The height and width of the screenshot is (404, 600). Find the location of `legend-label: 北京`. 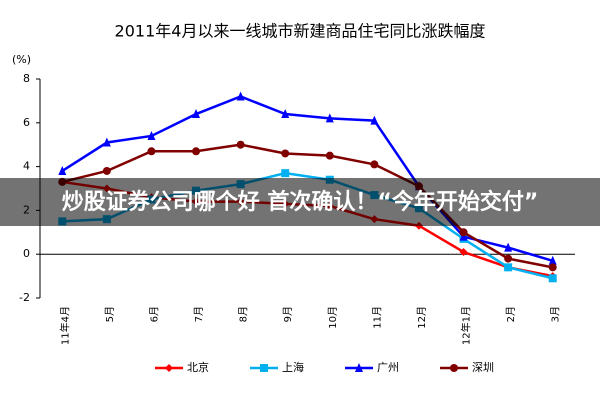

legend-label: 北京 is located at coordinates (198, 367).